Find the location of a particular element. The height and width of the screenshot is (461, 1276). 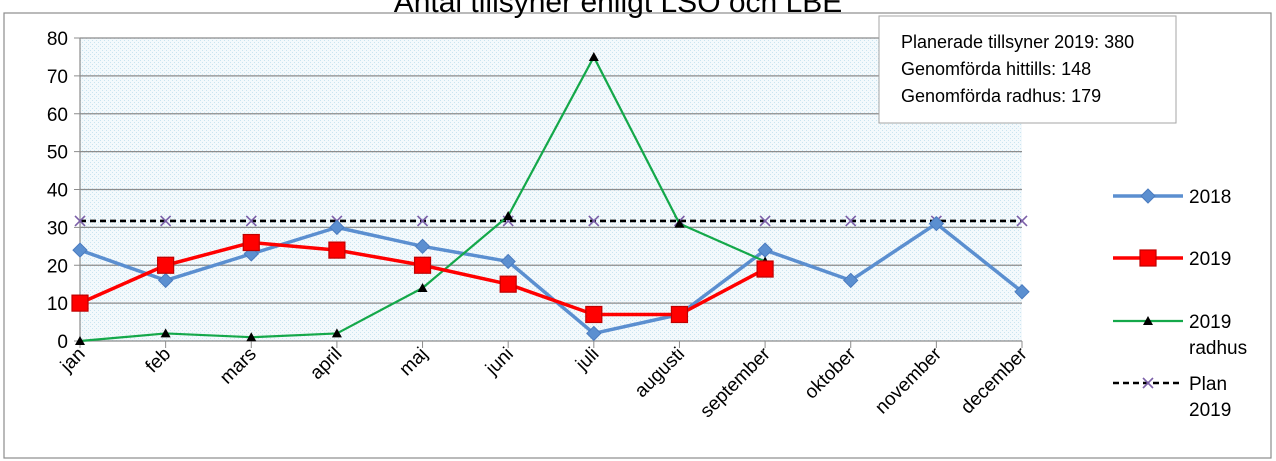

y-tick-label: 80 is located at coordinates (57, 39).